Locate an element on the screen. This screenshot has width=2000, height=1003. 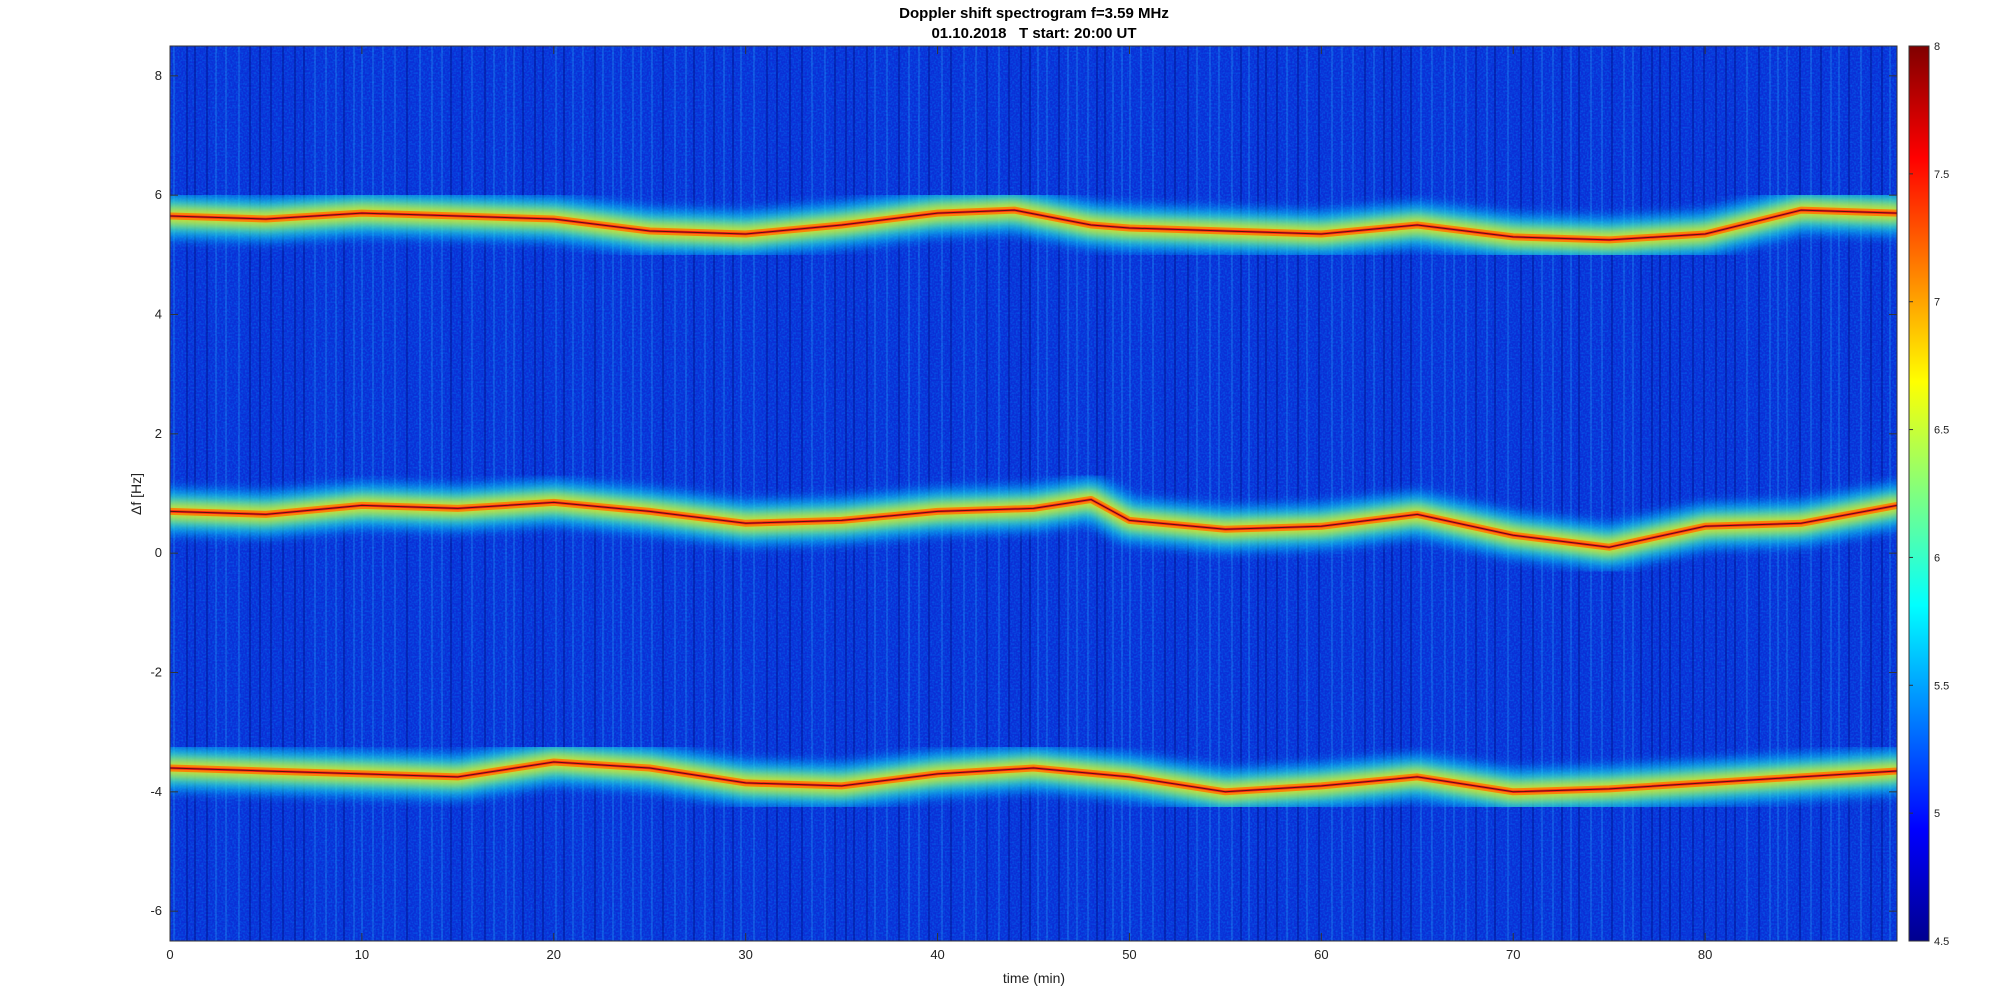
x-tick-label: 60 is located at coordinates (1321, 954).